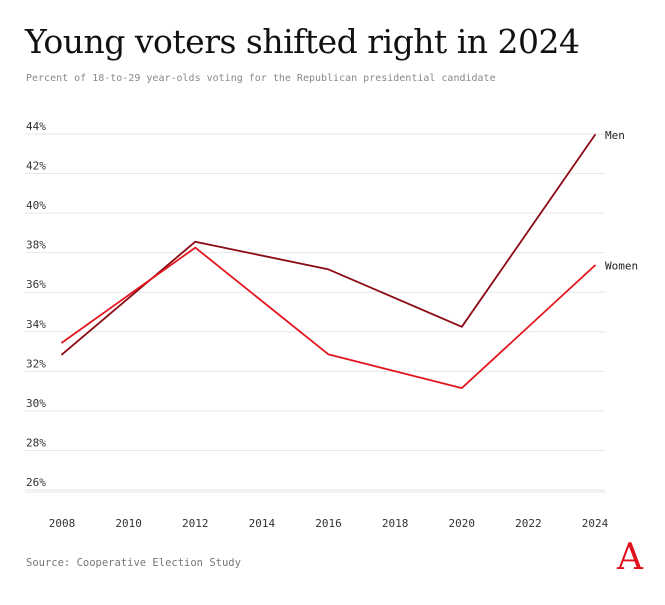 This screenshot has height=605, width=665. I want to click on atlantic-logo: A, so click(630, 557).